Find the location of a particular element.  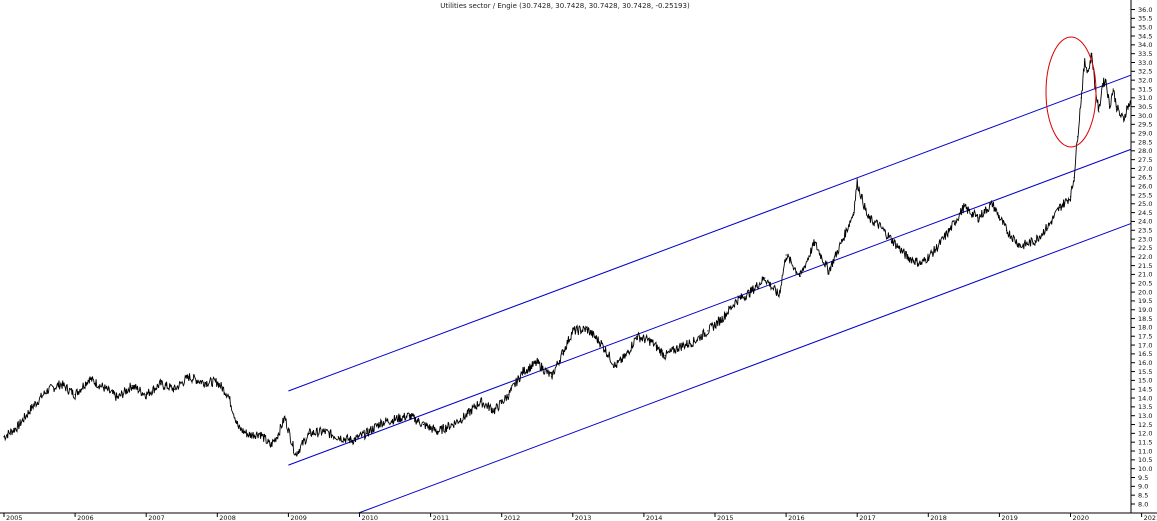

y-tick-label: 26.5 is located at coordinates (1145, 178).